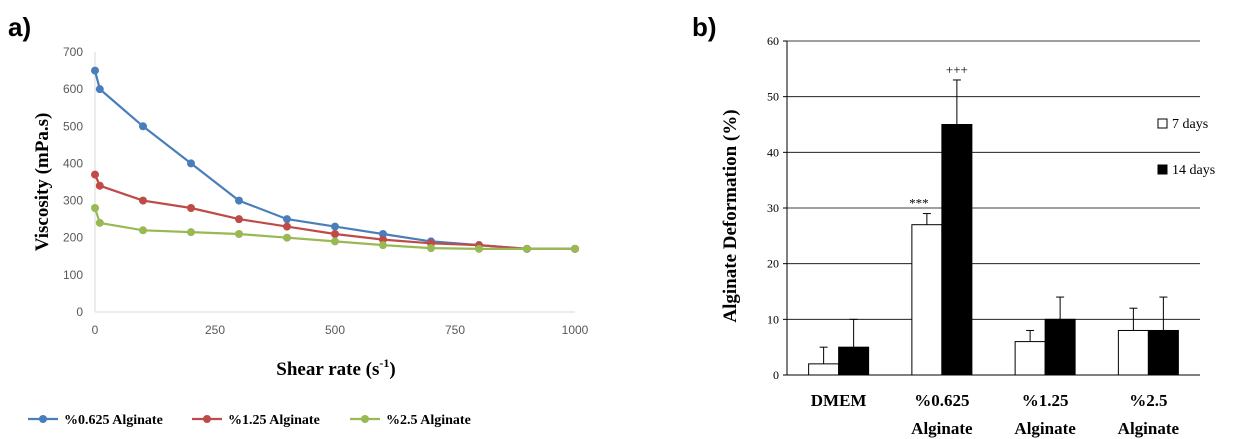 The image size is (1244, 439). Describe the element at coordinates (335, 368) in the screenshot. I see `panel-a-x-axis-title: Shear rate (s-1)` at that location.